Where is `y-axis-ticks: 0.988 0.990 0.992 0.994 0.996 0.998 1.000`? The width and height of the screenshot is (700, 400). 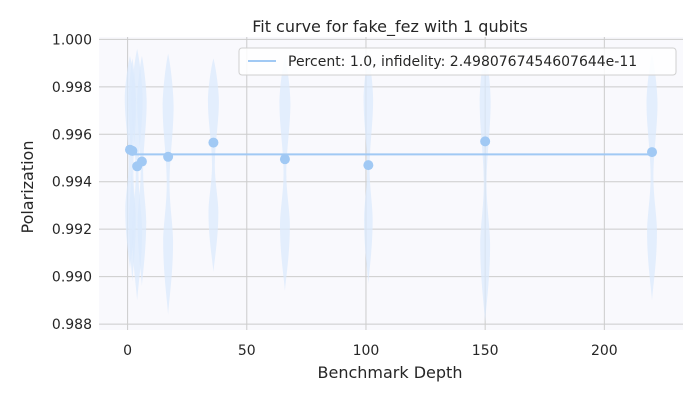 y-axis-ticks: 0.988 0.990 0.992 0.994 0.996 0.998 1.000 is located at coordinates (72, 182).